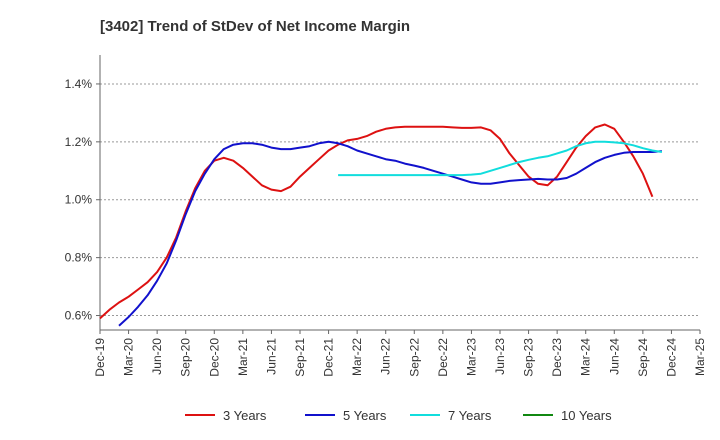 The image size is (720, 440). What do you see at coordinates (386, 356) in the screenshot?
I see `x-tick-label: Jun-22` at bounding box center [386, 356].